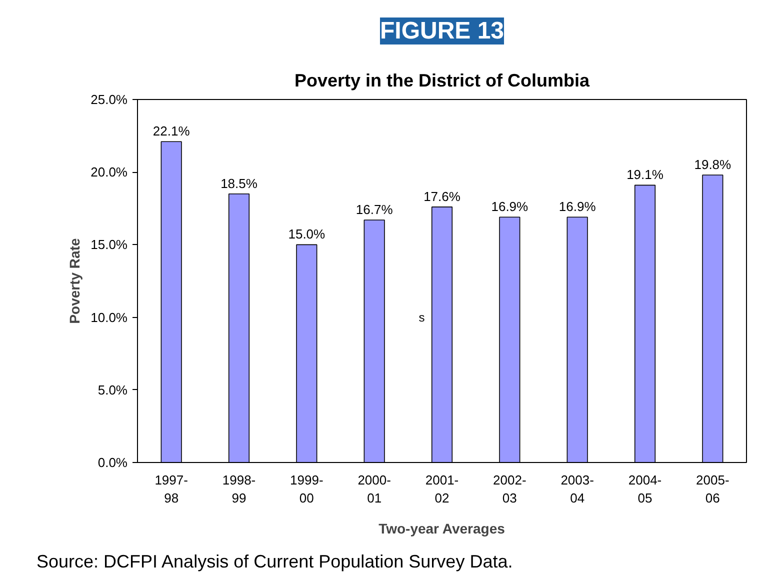 The image size is (764, 581). Describe the element at coordinates (375, 210) in the screenshot. I see `data-label: 16.7%` at that location.